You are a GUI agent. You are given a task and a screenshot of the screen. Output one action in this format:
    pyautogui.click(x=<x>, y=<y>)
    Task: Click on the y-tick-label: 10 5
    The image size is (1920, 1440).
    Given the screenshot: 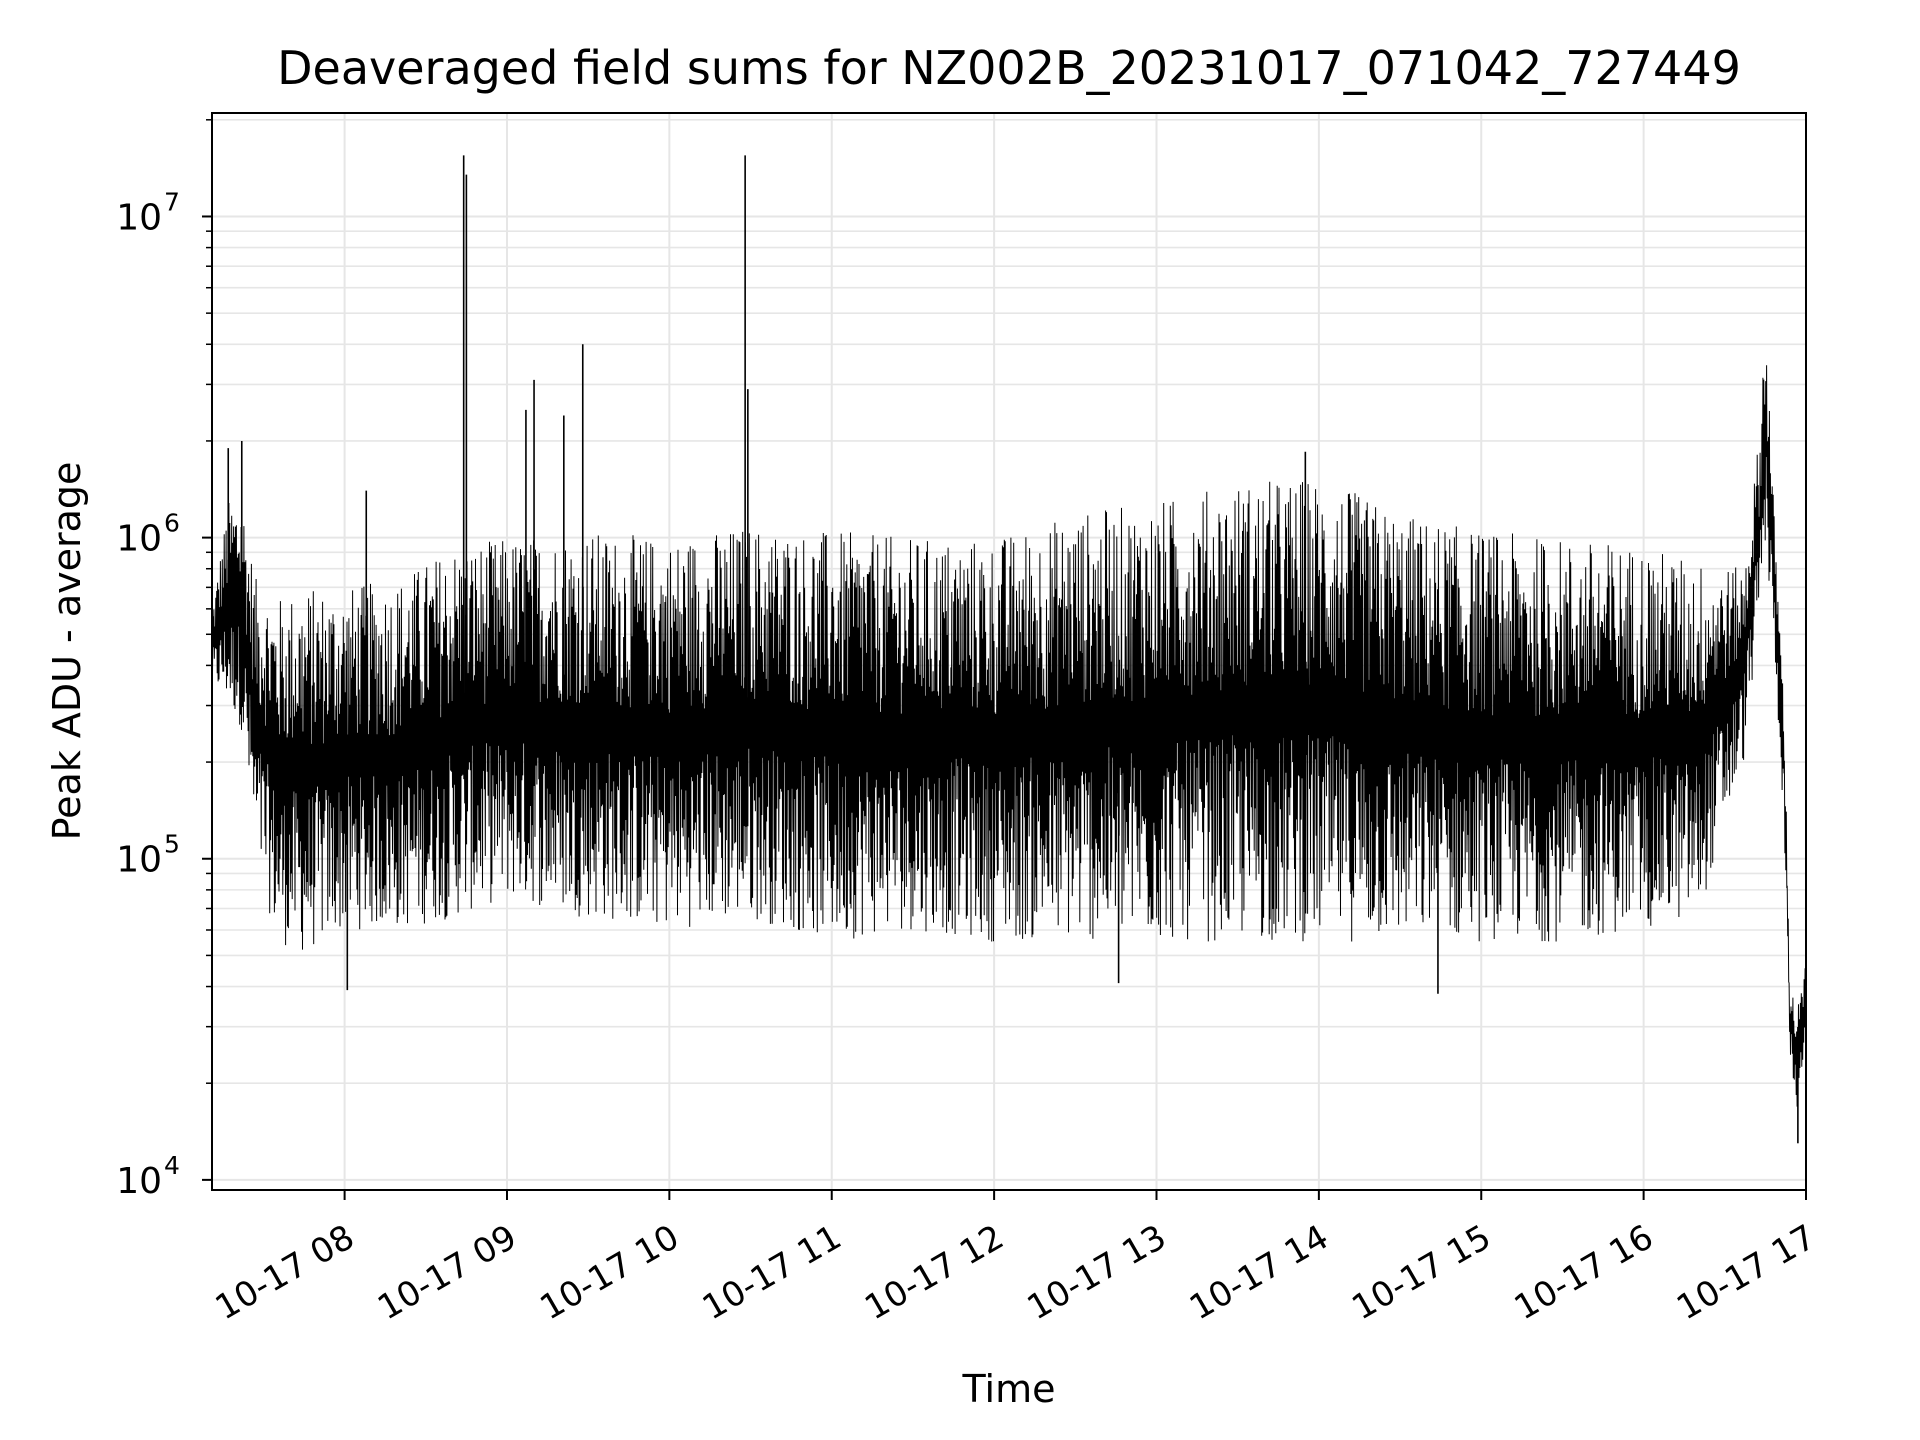 What is the action you would take?
    pyautogui.click(x=148, y=855)
    